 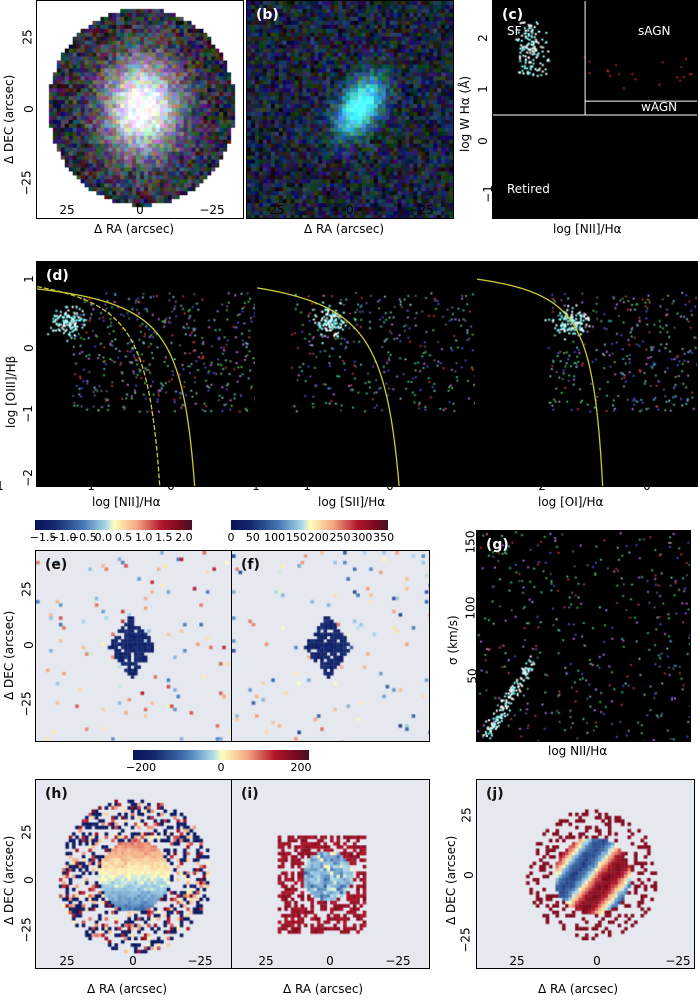 I want to click on bpt-nii-scatter, so click(x=146, y=374).